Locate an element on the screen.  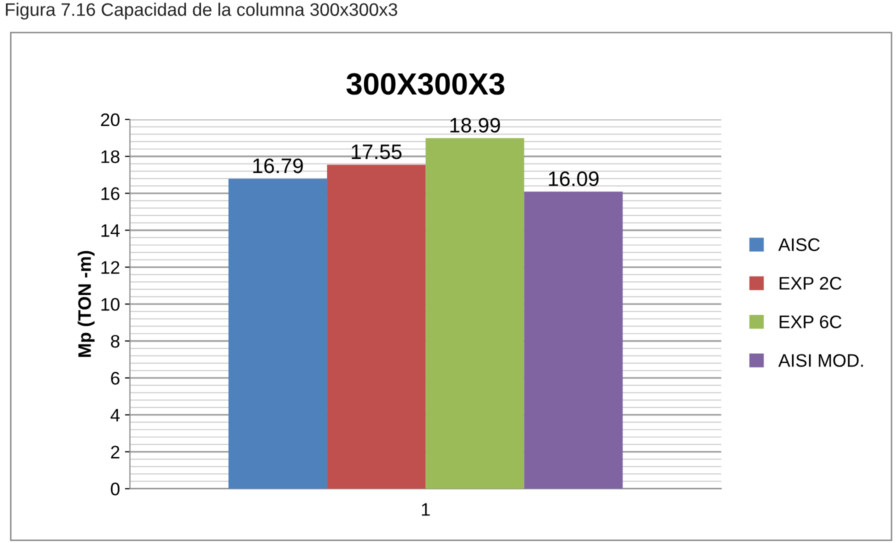
legend-label: AISI MOD. is located at coordinates (820, 360).